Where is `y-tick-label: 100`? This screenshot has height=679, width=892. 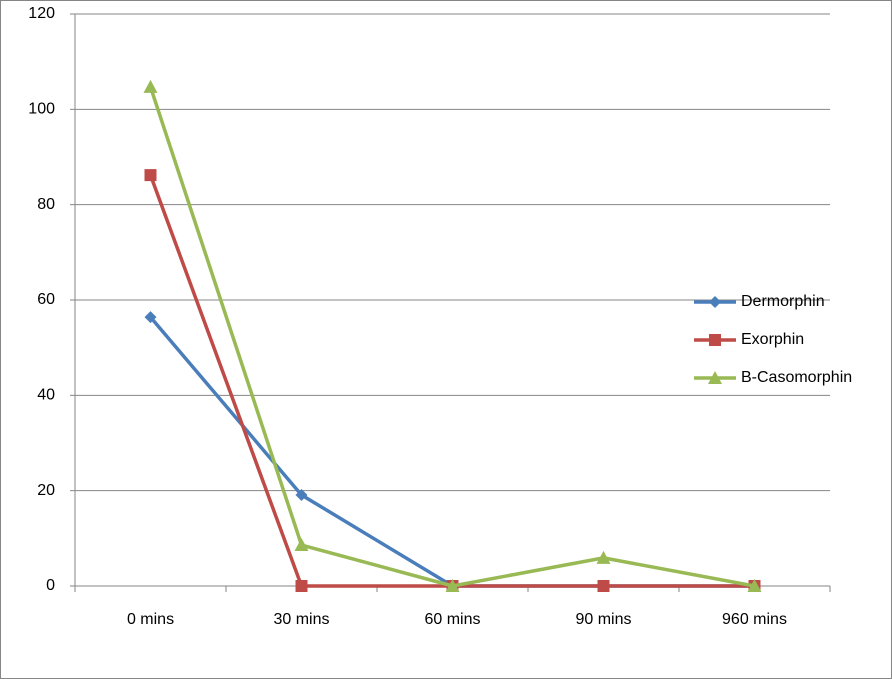 y-tick-label: 100 is located at coordinates (41, 109).